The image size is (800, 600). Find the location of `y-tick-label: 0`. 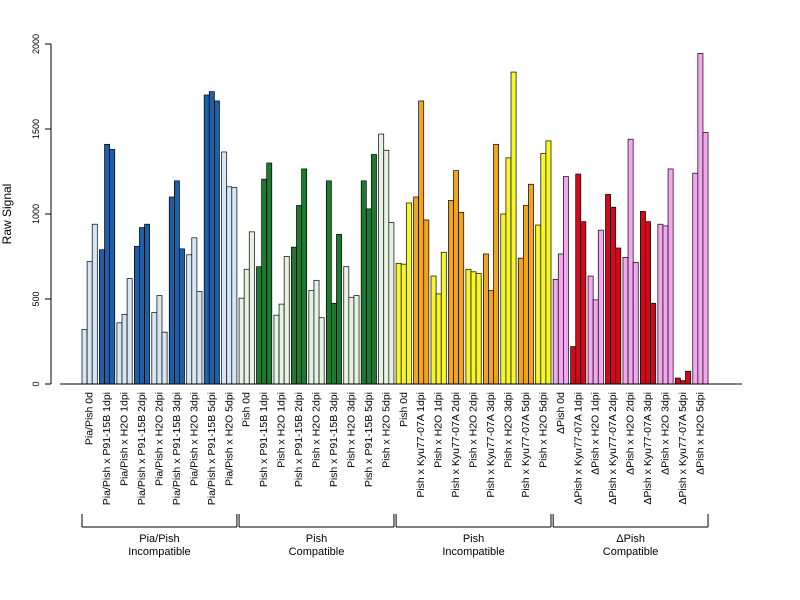

y-tick-label: 0 is located at coordinates (36, 383).